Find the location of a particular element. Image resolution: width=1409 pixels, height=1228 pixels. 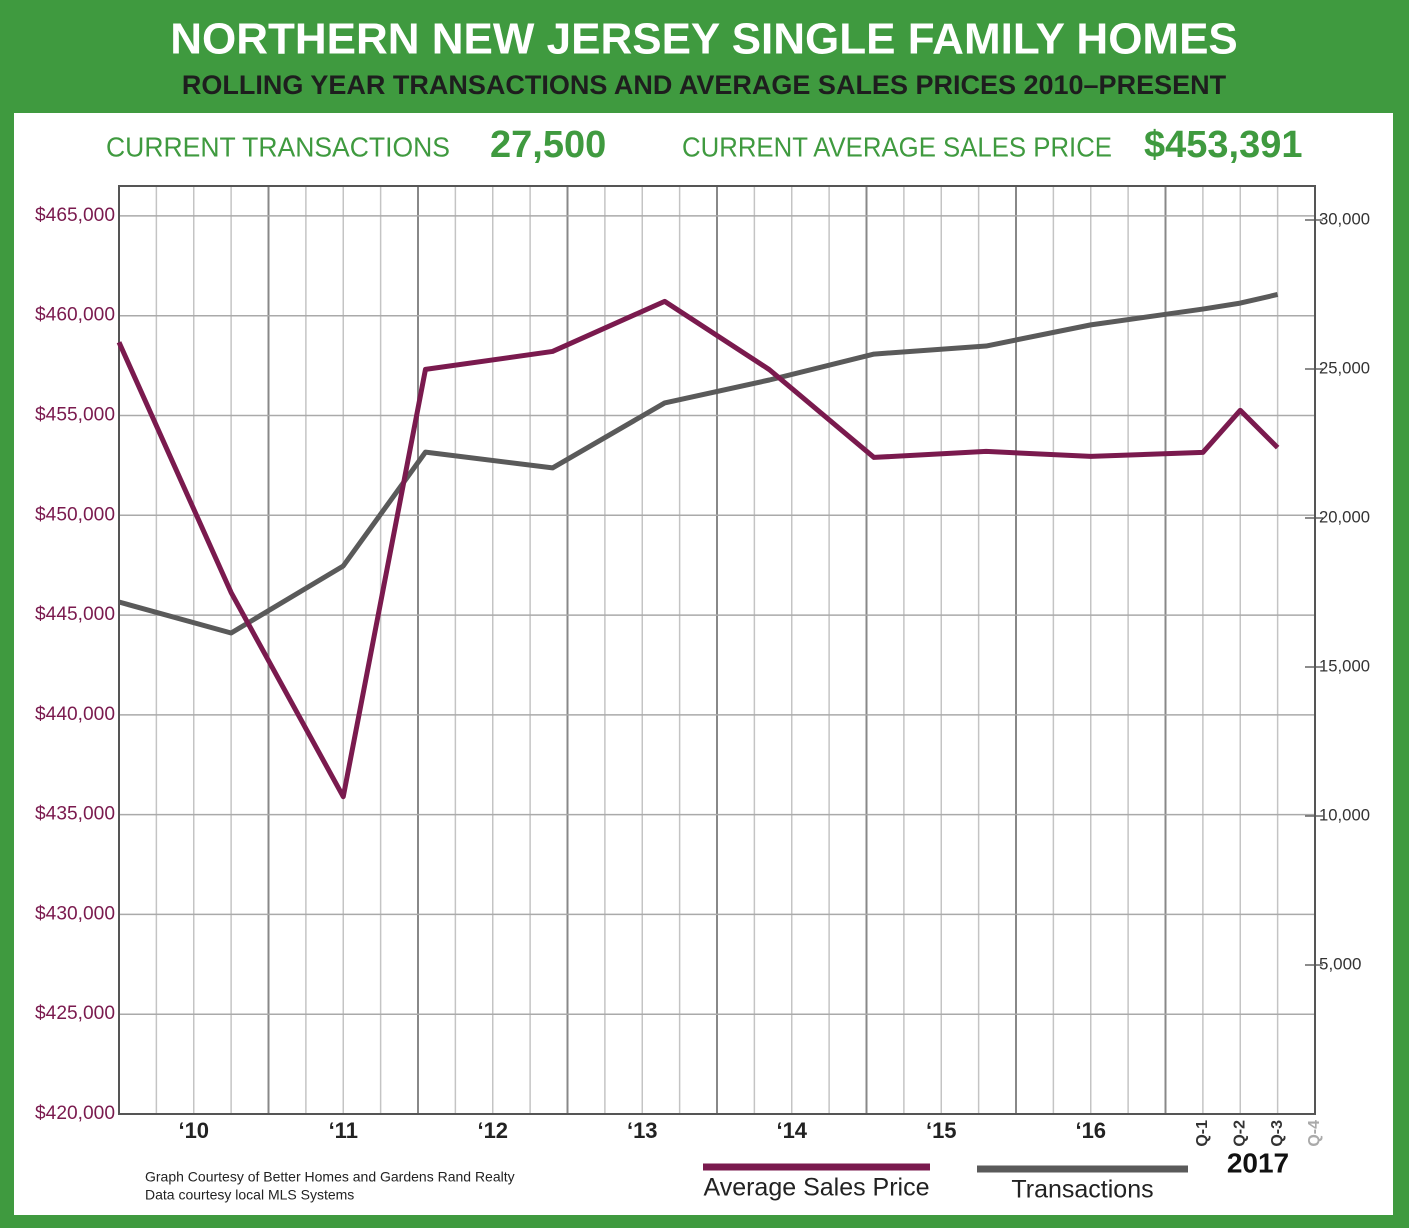

y2-tick-label: 20,000 is located at coordinates (1344, 516).